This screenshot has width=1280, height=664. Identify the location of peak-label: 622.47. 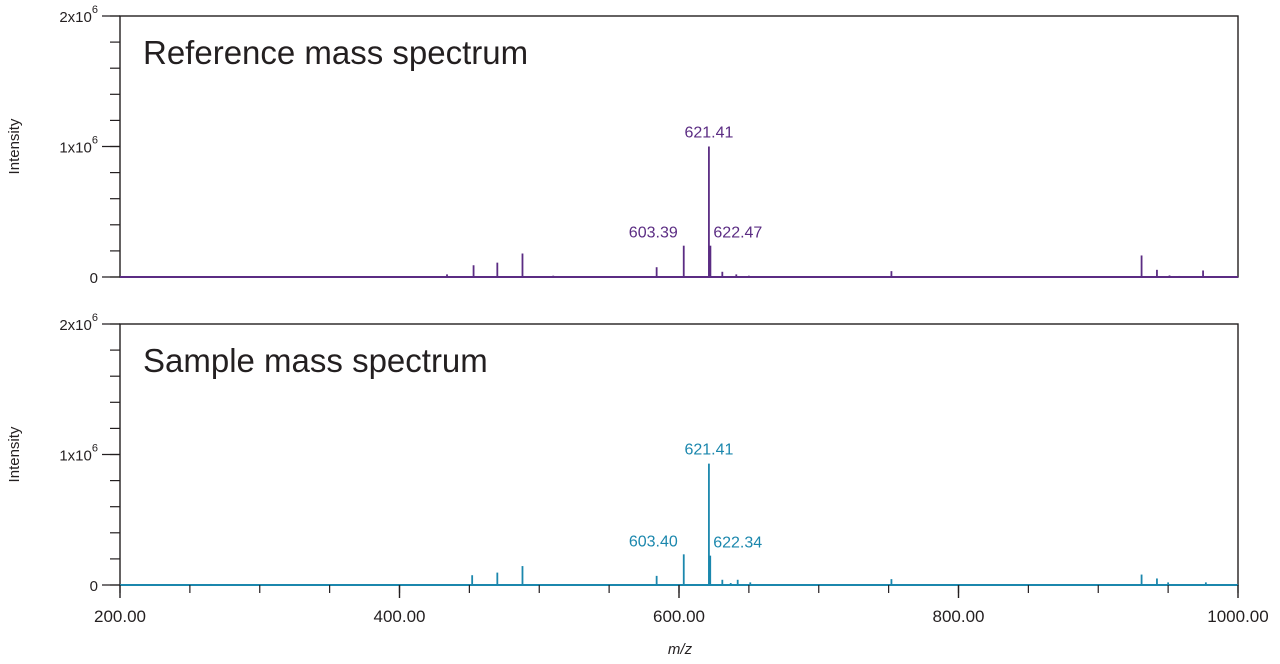
(737, 233).